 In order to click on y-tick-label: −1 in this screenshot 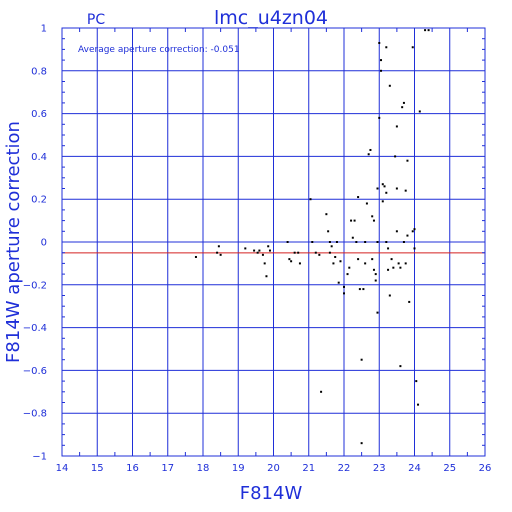, I will do `click(39, 457)`.